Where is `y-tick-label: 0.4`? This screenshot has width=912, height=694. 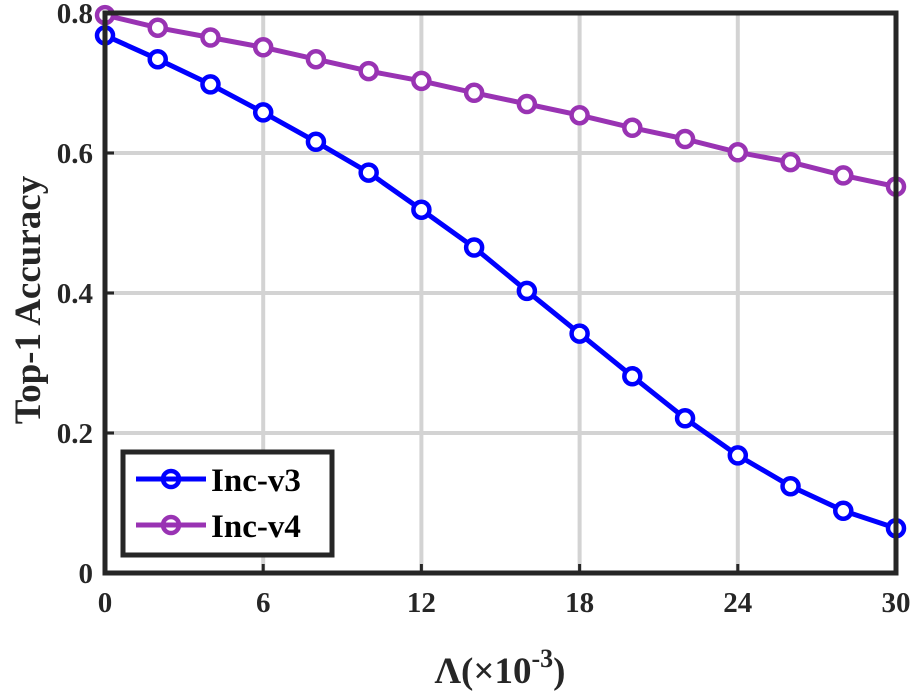 y-tick-label: 0.4 is located at coordinates (75, 294).